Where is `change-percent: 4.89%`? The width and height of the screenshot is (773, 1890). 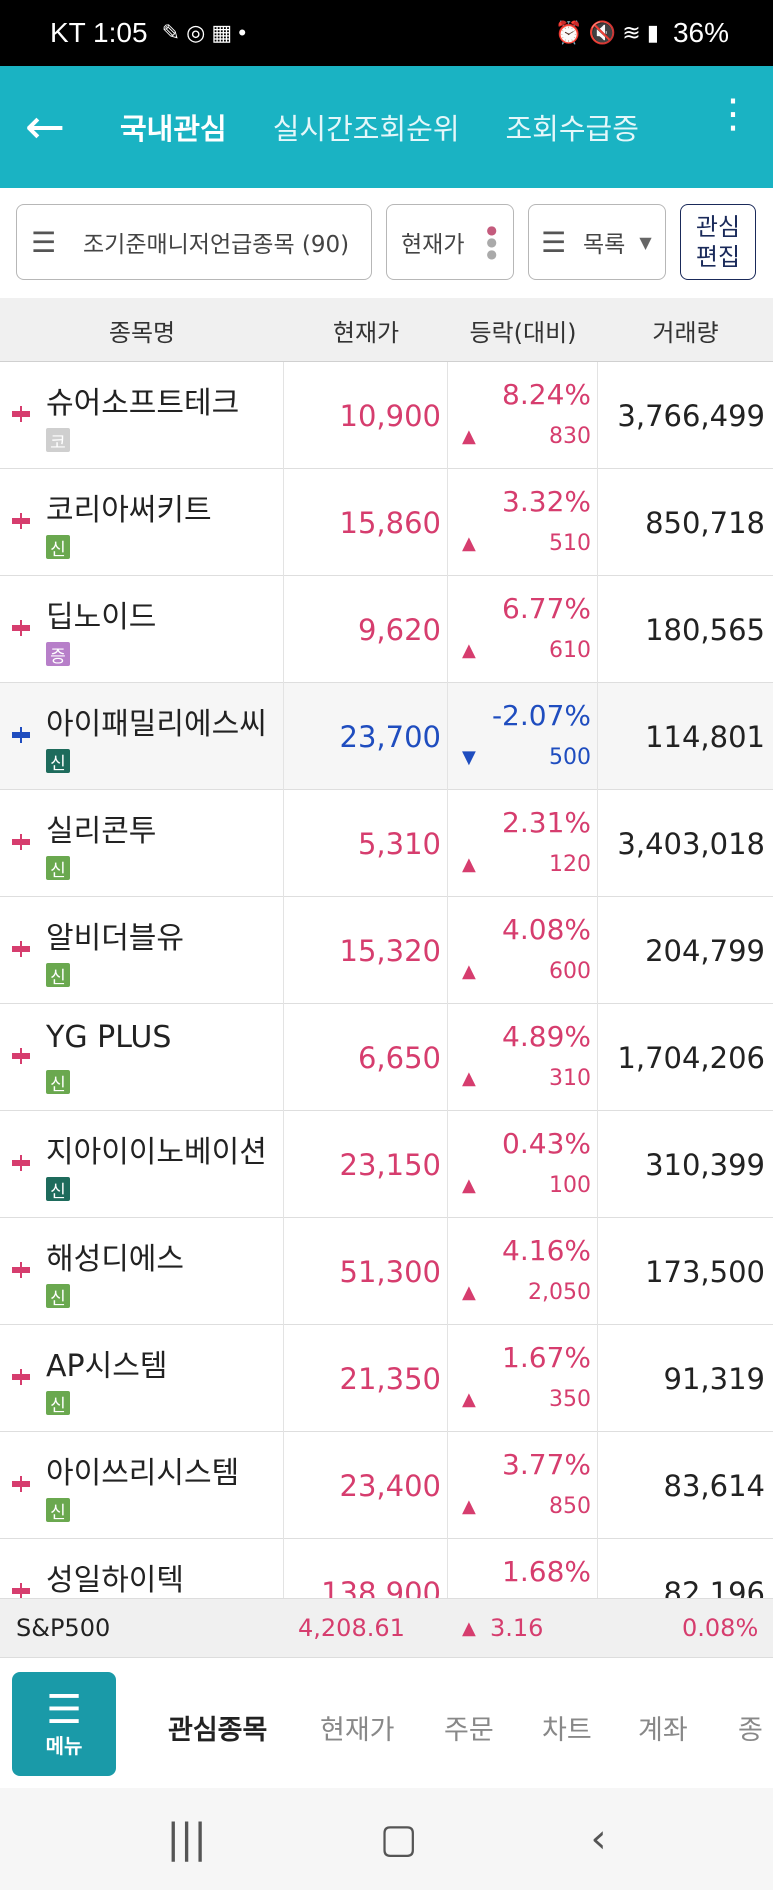 change-percent: 4.89% is located at coordinates (546, 1036).